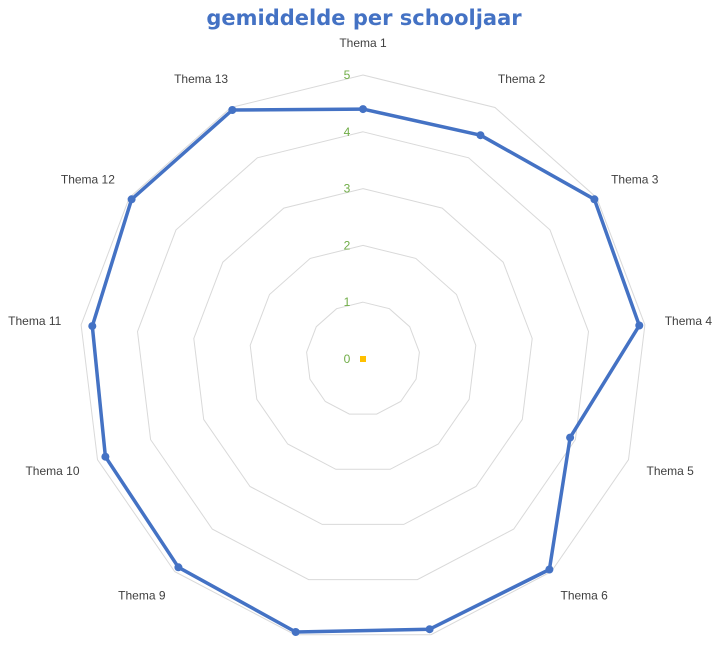 The image size is (713, 654). I want to click on category-label: Thema 1, so click(363, 43).